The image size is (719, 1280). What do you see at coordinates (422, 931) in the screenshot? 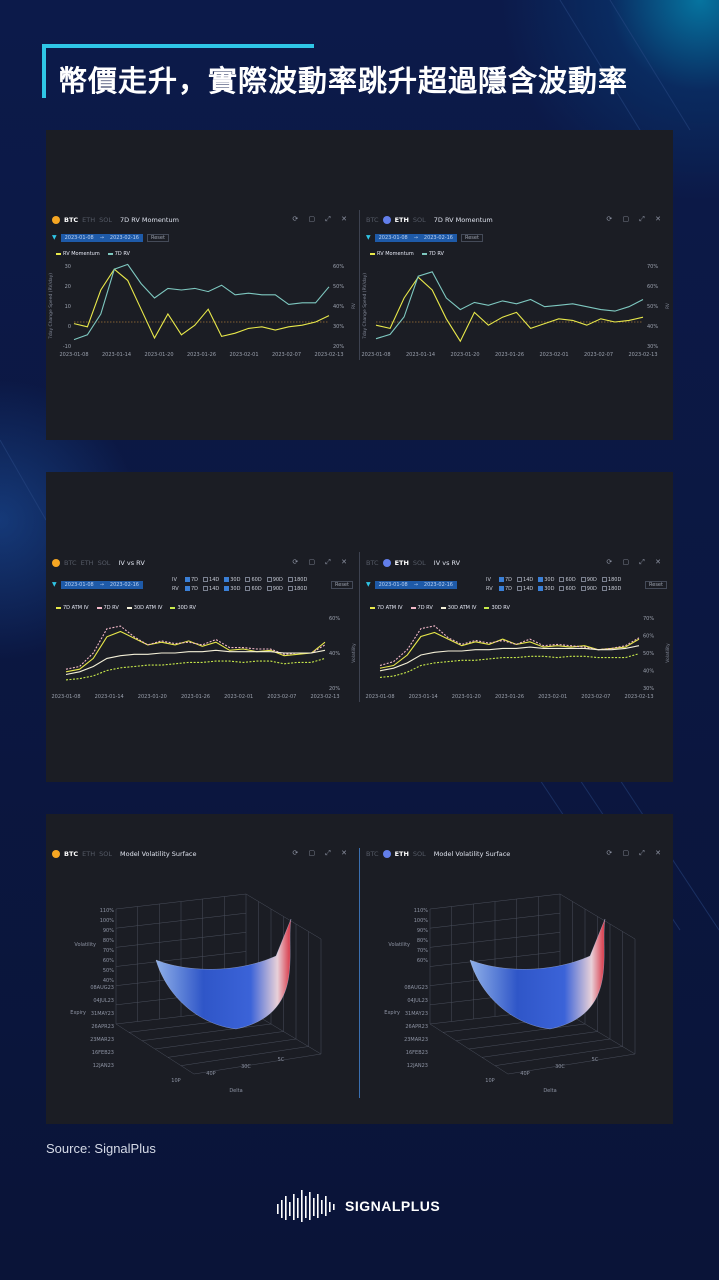
I see `z-tick-label: 90%` at bounding box center [422, 931].